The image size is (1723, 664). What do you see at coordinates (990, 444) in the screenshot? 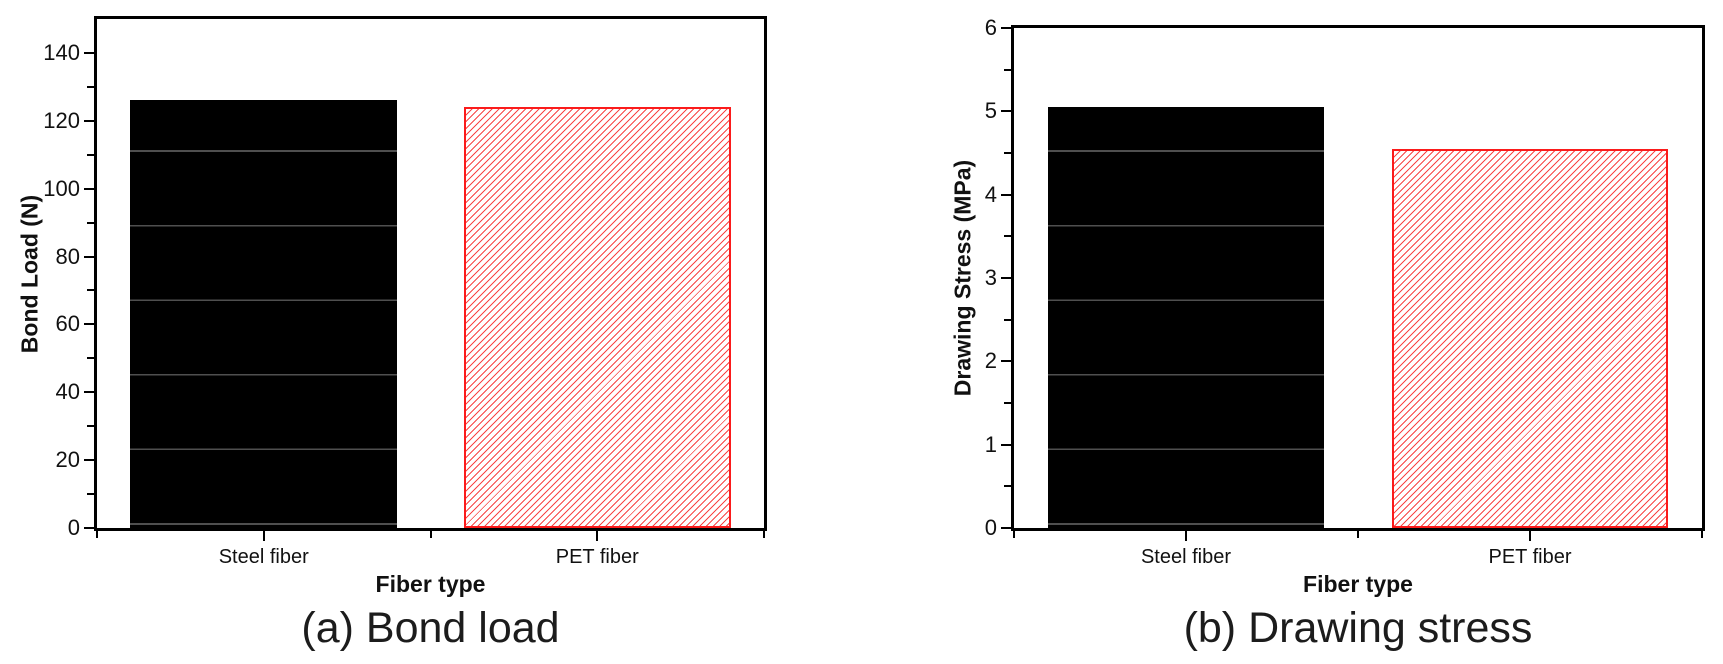
I see `y-axis-tick-label: 1` at bounding box center [990, 444].